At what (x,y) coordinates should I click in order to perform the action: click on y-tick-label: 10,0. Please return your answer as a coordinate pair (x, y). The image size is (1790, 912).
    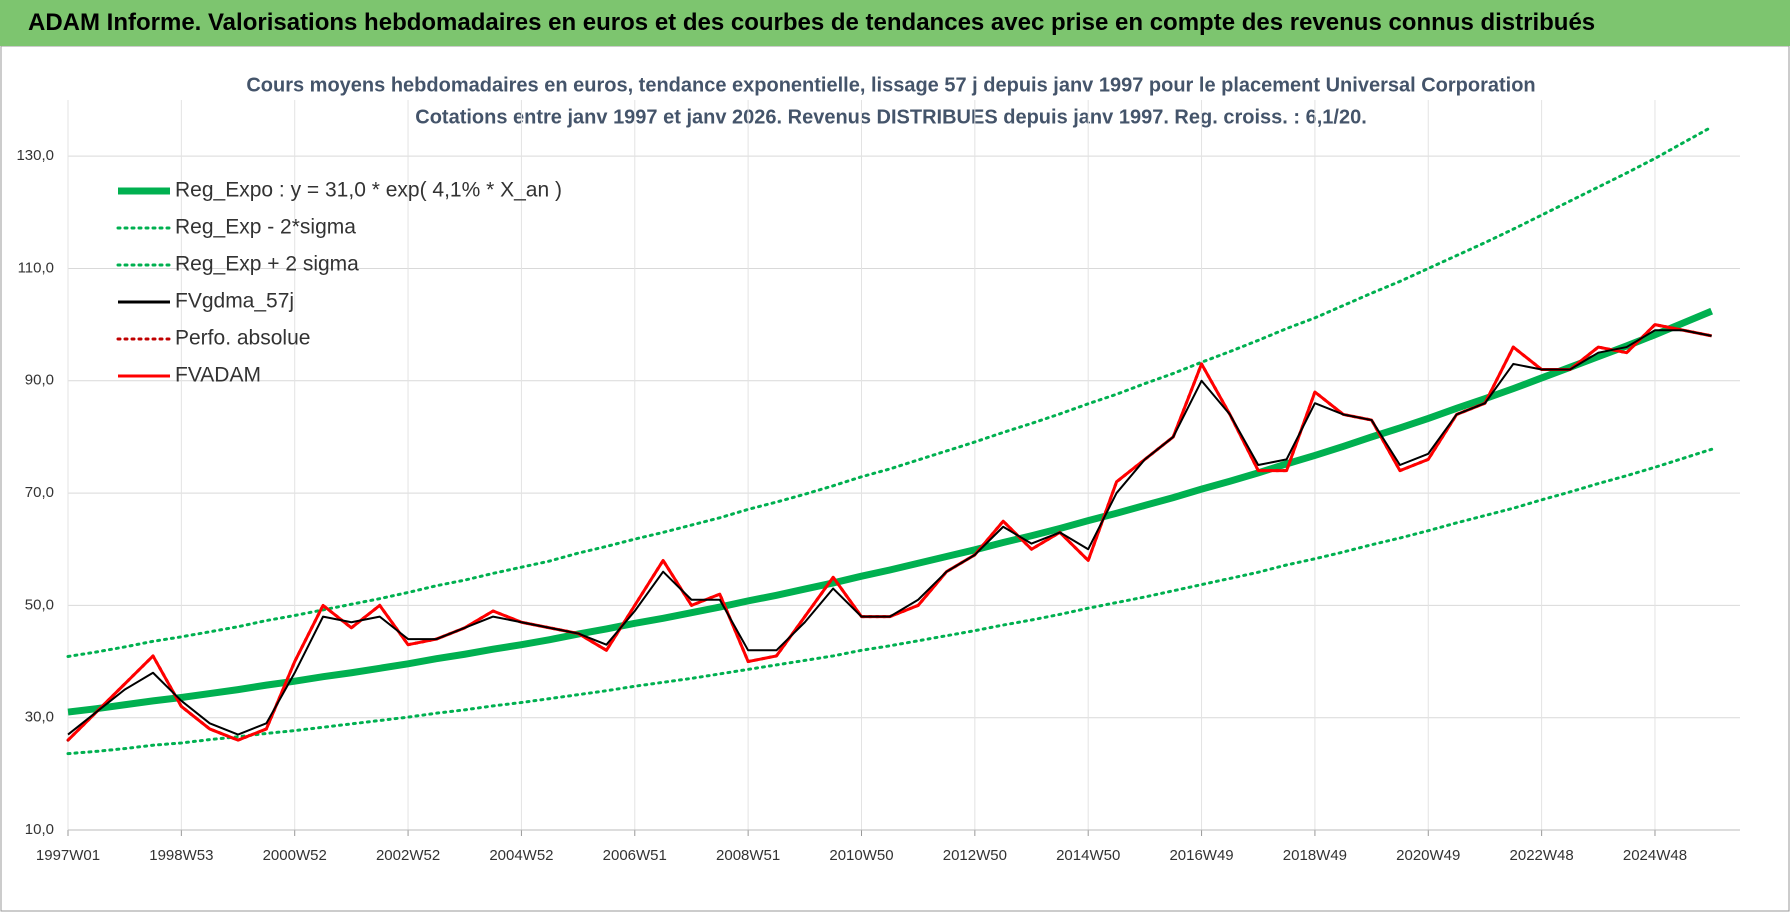
    Looking at the image, I should click on (39, 829).